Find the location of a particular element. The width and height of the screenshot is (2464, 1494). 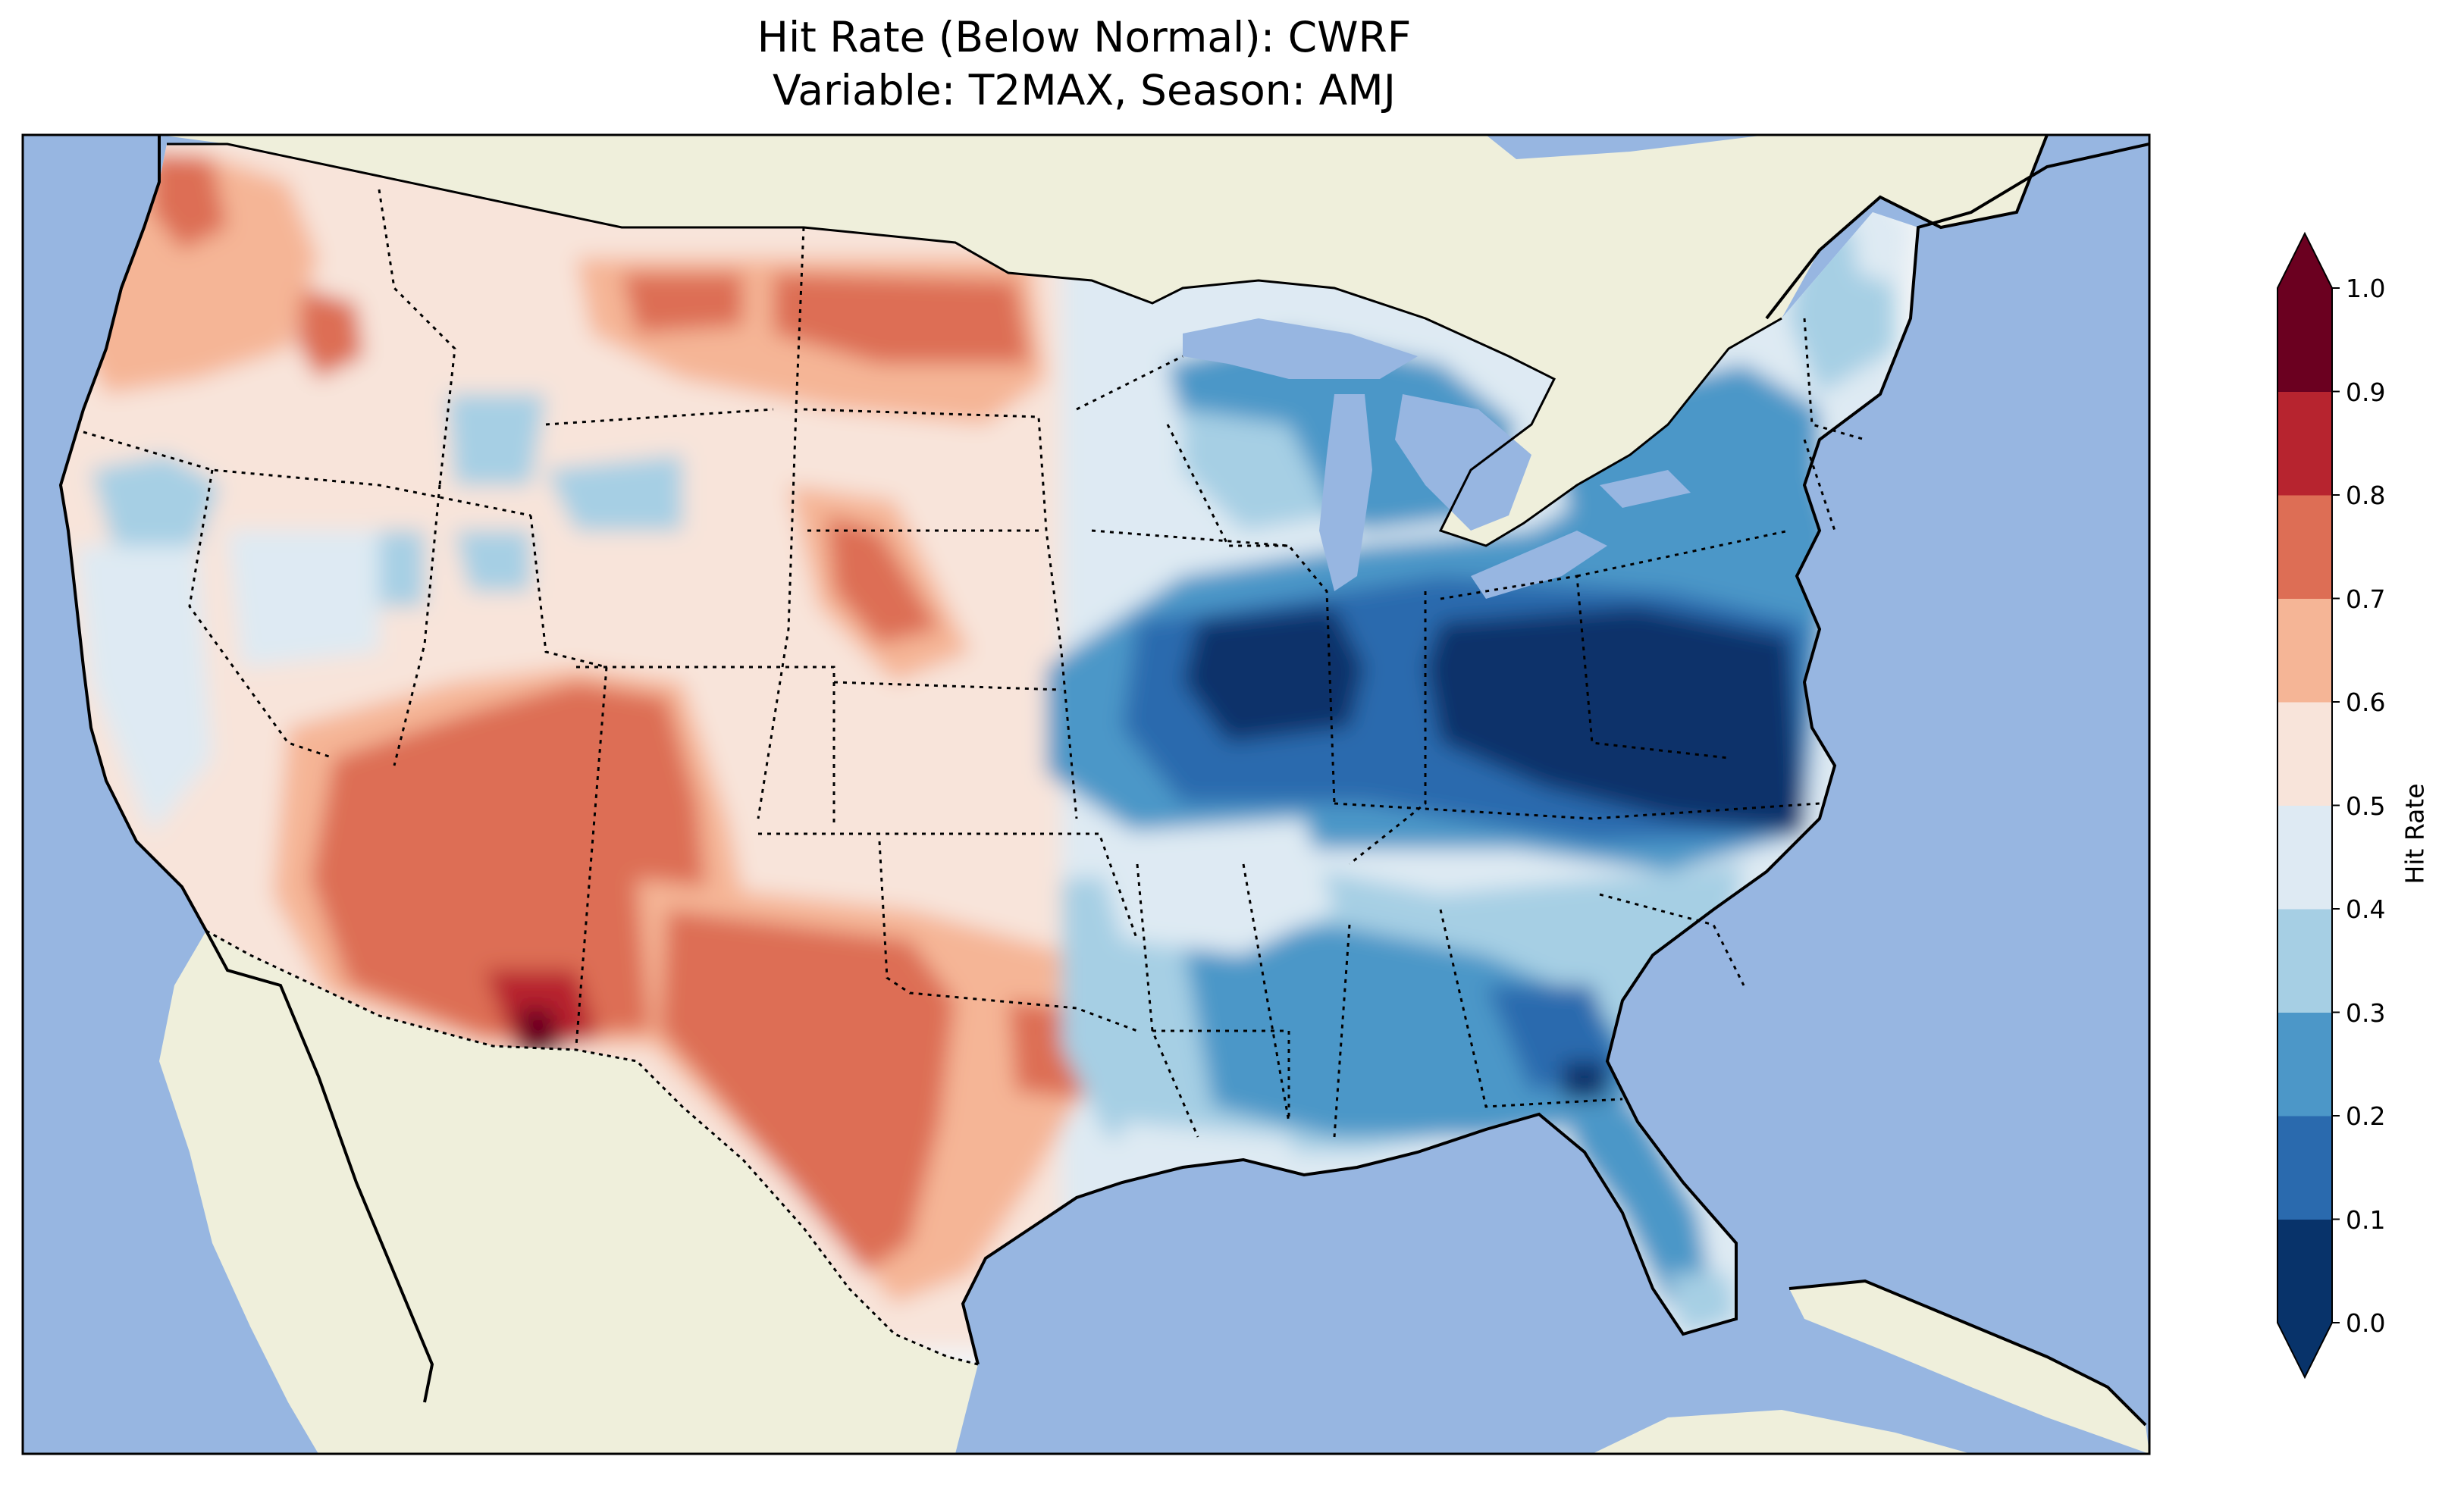

coastline is located at coordinates (246, 769).